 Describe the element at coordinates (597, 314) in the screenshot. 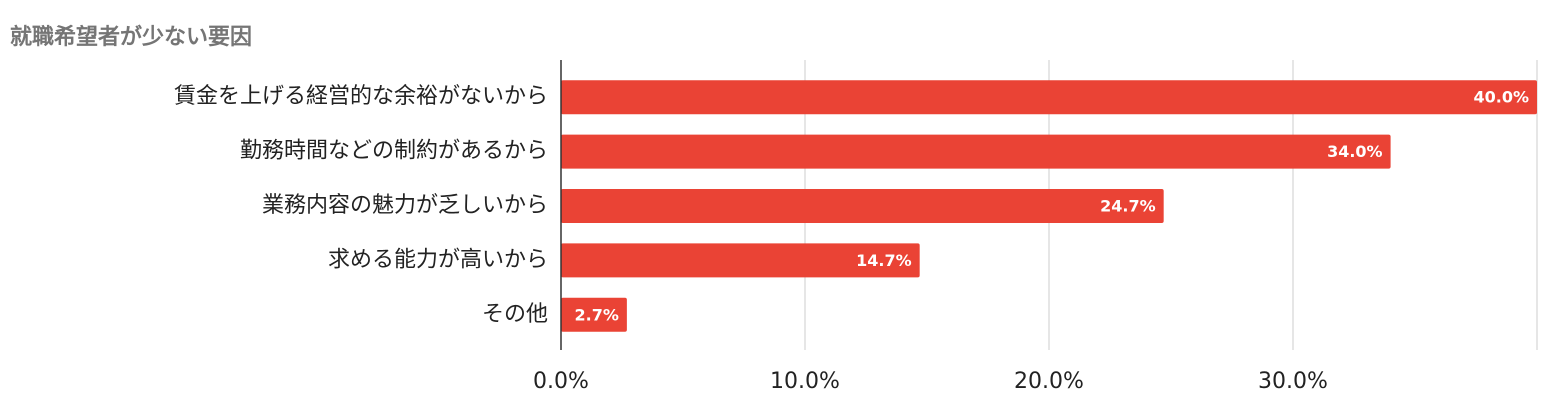

I see `value-label: 2.7%` at that location.